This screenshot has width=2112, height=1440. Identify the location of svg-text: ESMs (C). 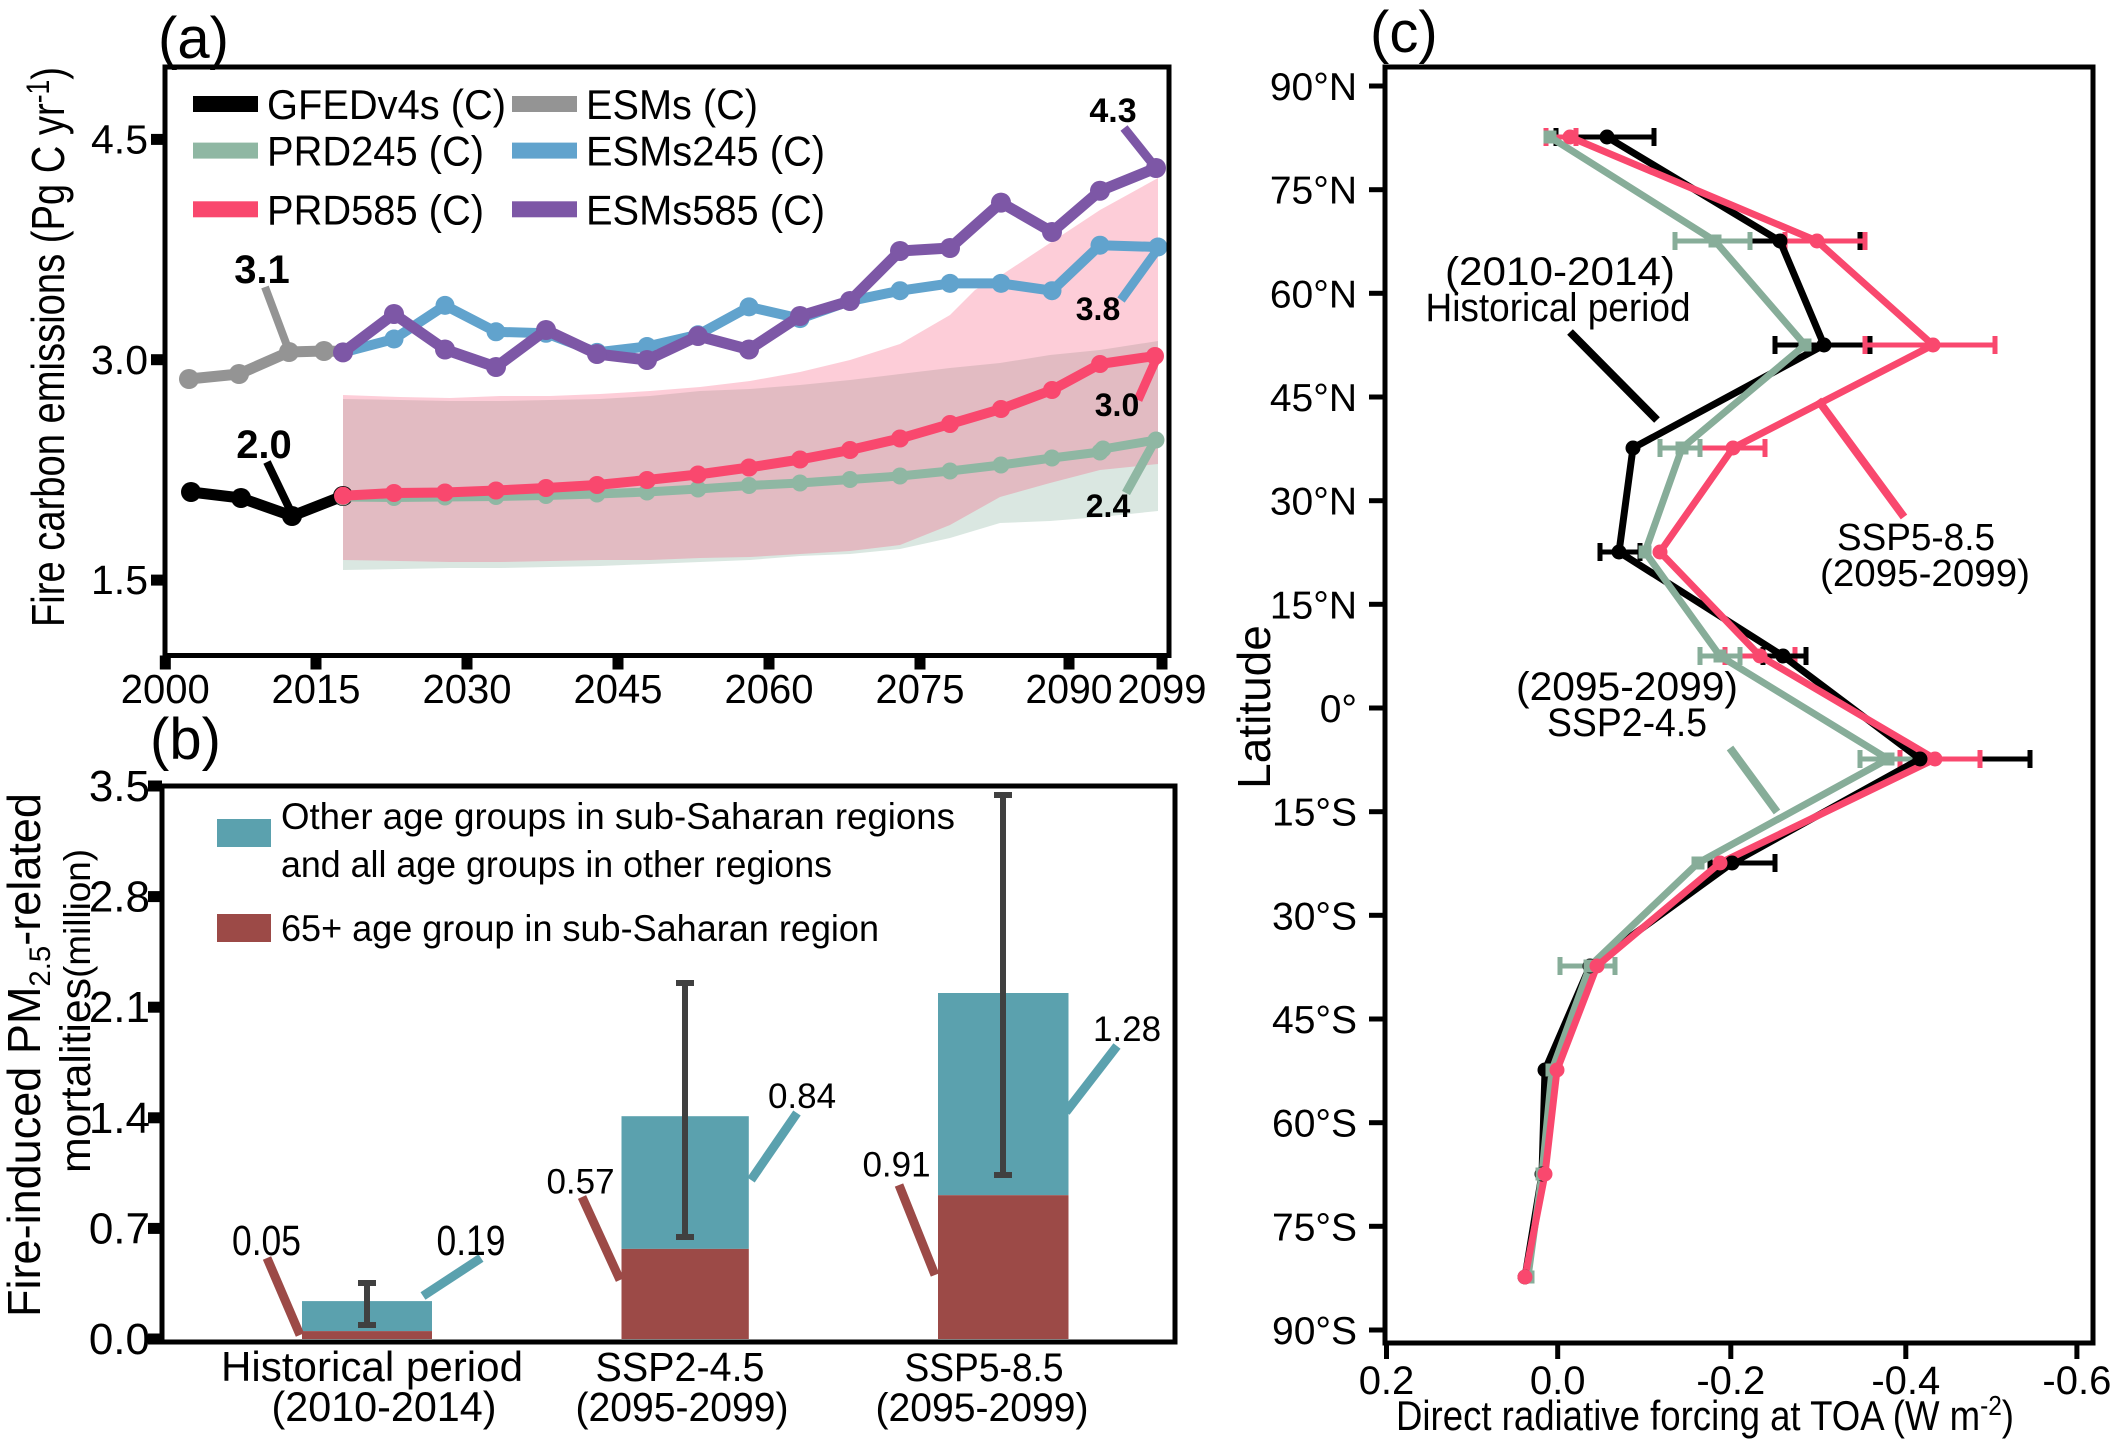
(672, 104).